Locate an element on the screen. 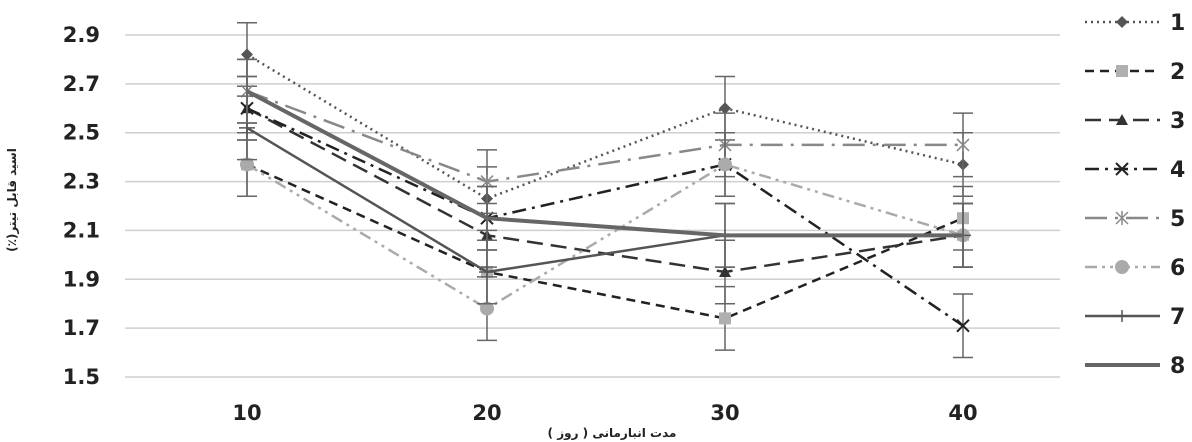 This screenshot has width=1192, height=442. legend-label: 2 is located at coordinates (1177, 72).